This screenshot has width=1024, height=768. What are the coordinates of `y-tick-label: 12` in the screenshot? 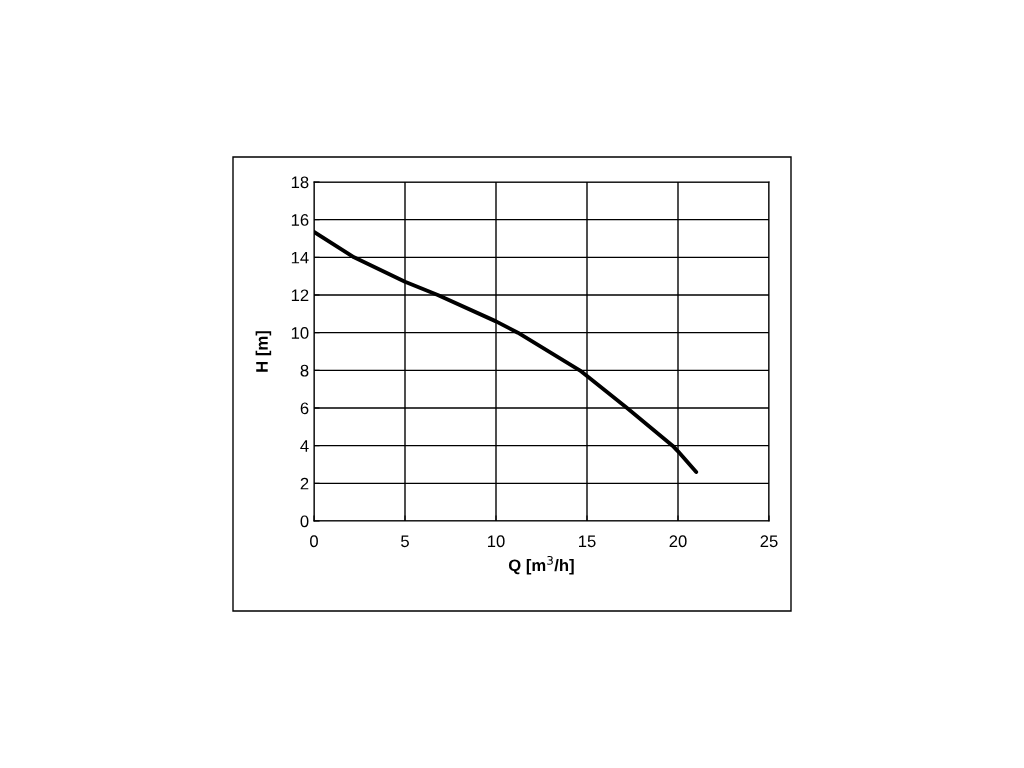 It's located at (300, 295).